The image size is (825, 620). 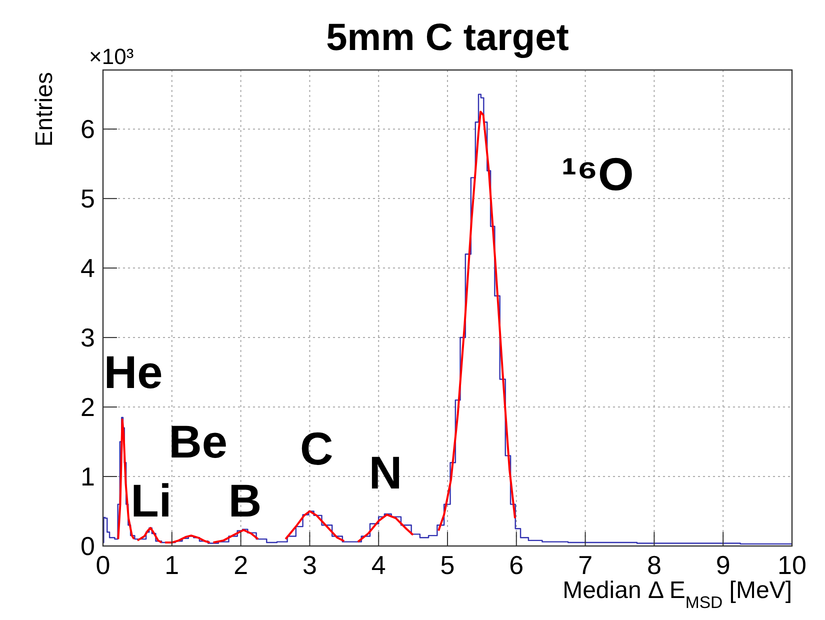 What do you see at coordinates (133, 372) in the screenshot?
I see `annotation: He` at bounding box center [133, 372].